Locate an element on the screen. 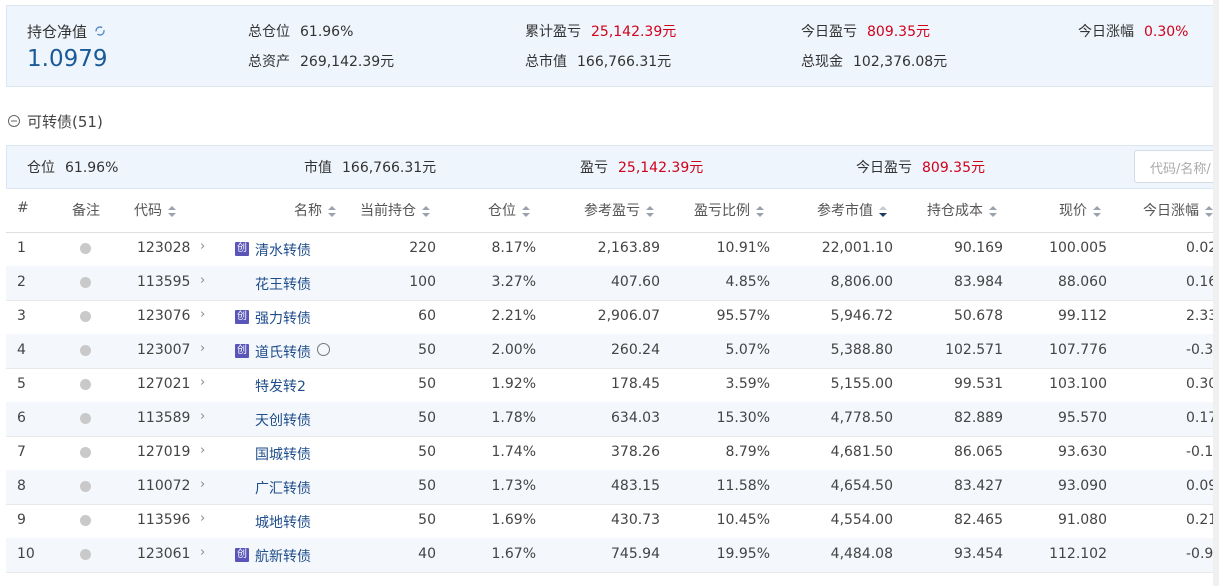  cell-cost: 102.571 is located at coordinates (974, 350).